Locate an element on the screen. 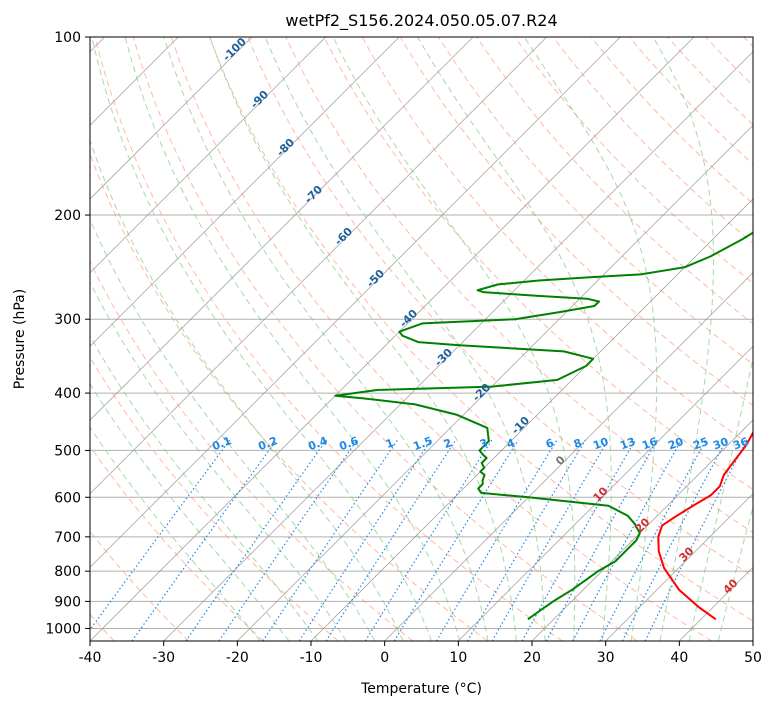 This screenshot has height=708, width=775. y-axis-title: Pressure (hPa) is located at coordinates (20, 339).